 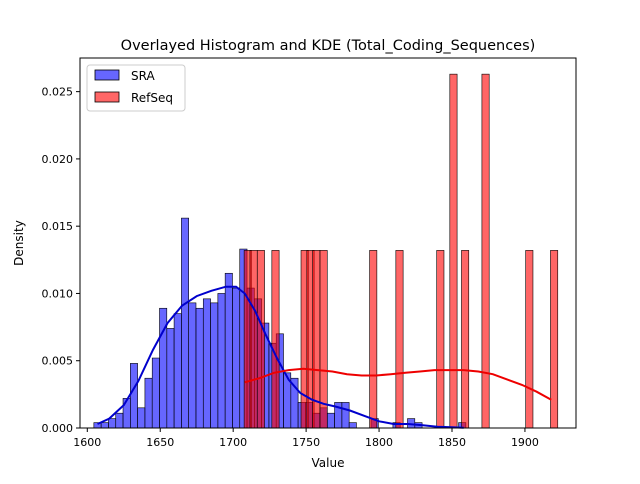 I want to click on y-axis-ticks: 0.000 0.005 0.010 0.015 0.020 0.025, so click(x=61, y=260).